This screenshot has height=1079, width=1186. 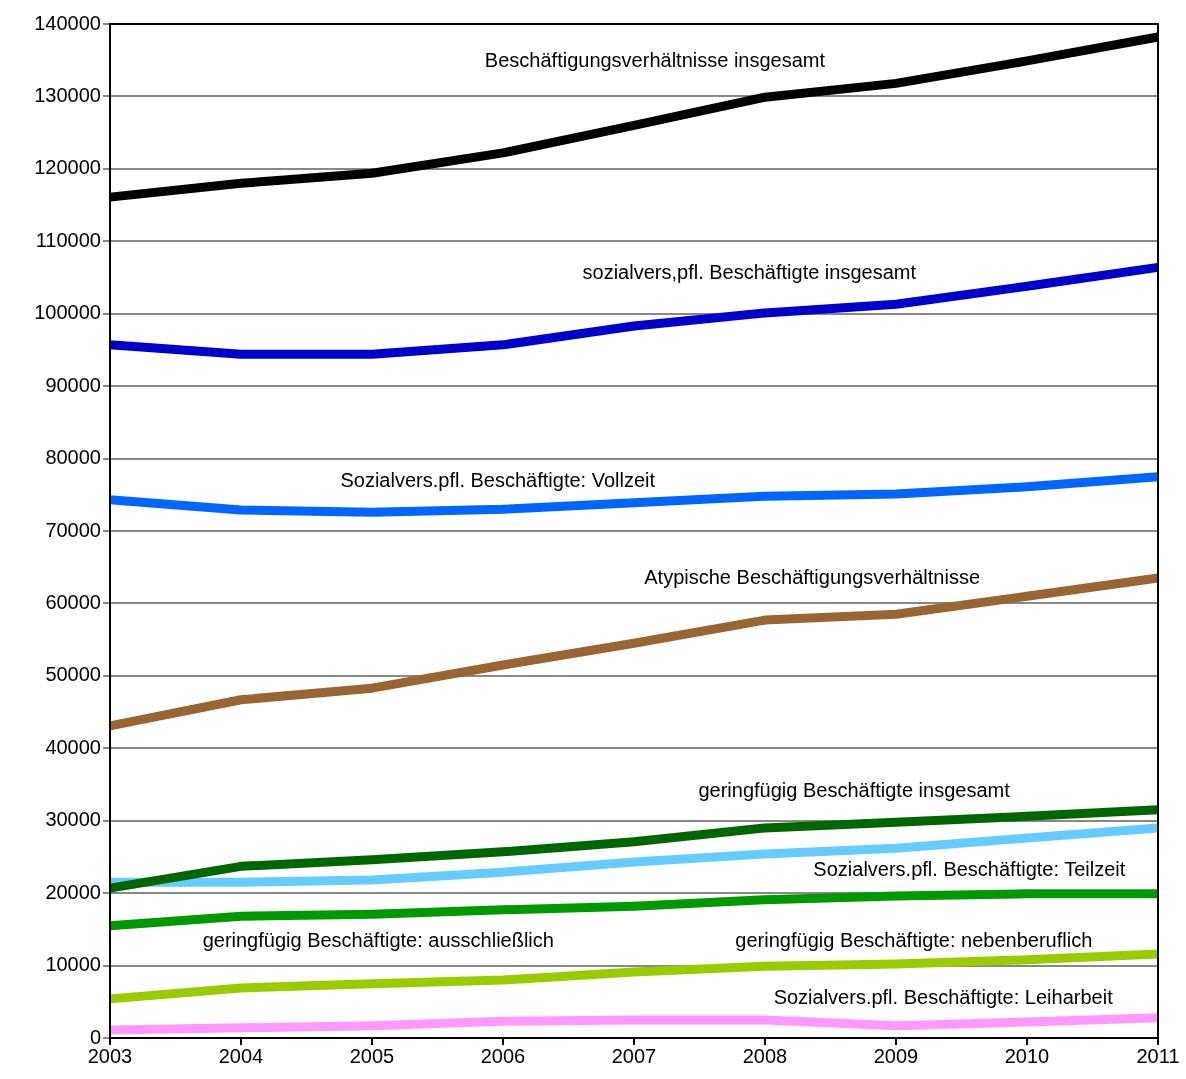 What do you see at coordinates (372, 1055) in the screenshot?
I see `x-tick-label: 2005` at bounding box center [372, 1055].